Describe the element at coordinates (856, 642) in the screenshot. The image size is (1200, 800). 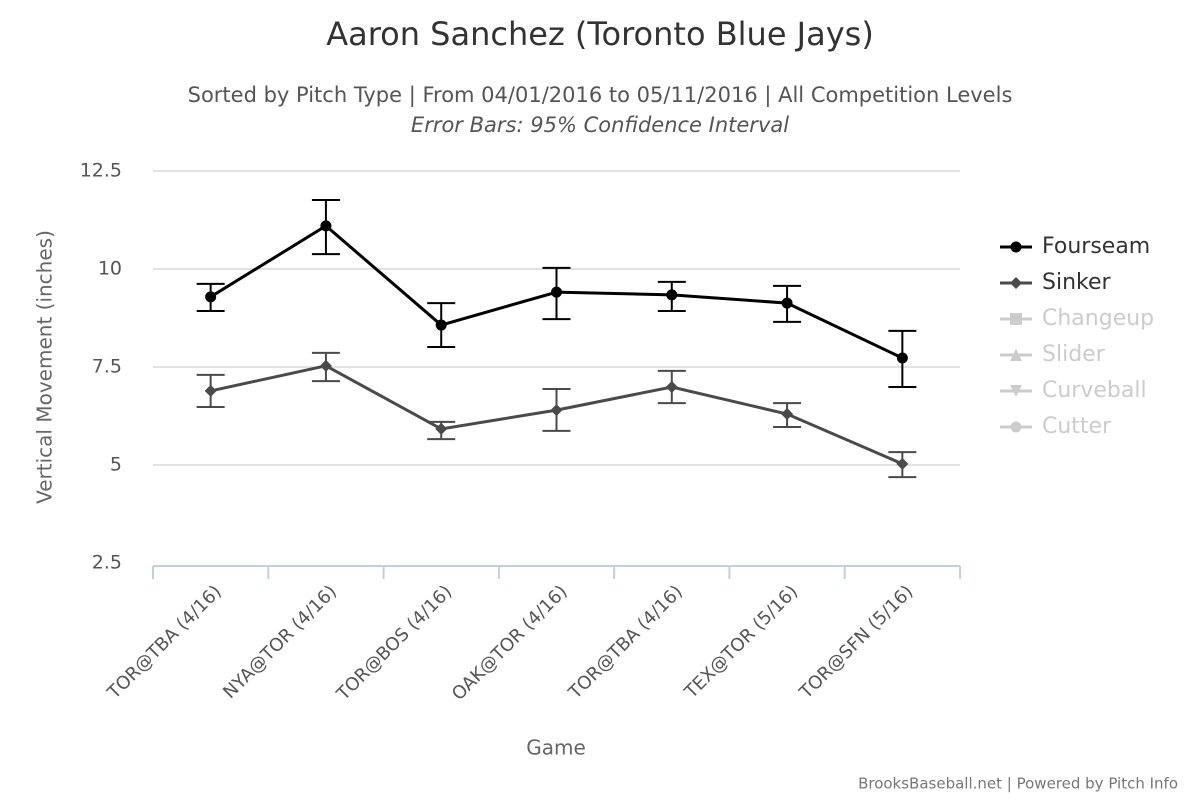
I see `x-tick-label: TOR@SFN (5/16)` at that location.